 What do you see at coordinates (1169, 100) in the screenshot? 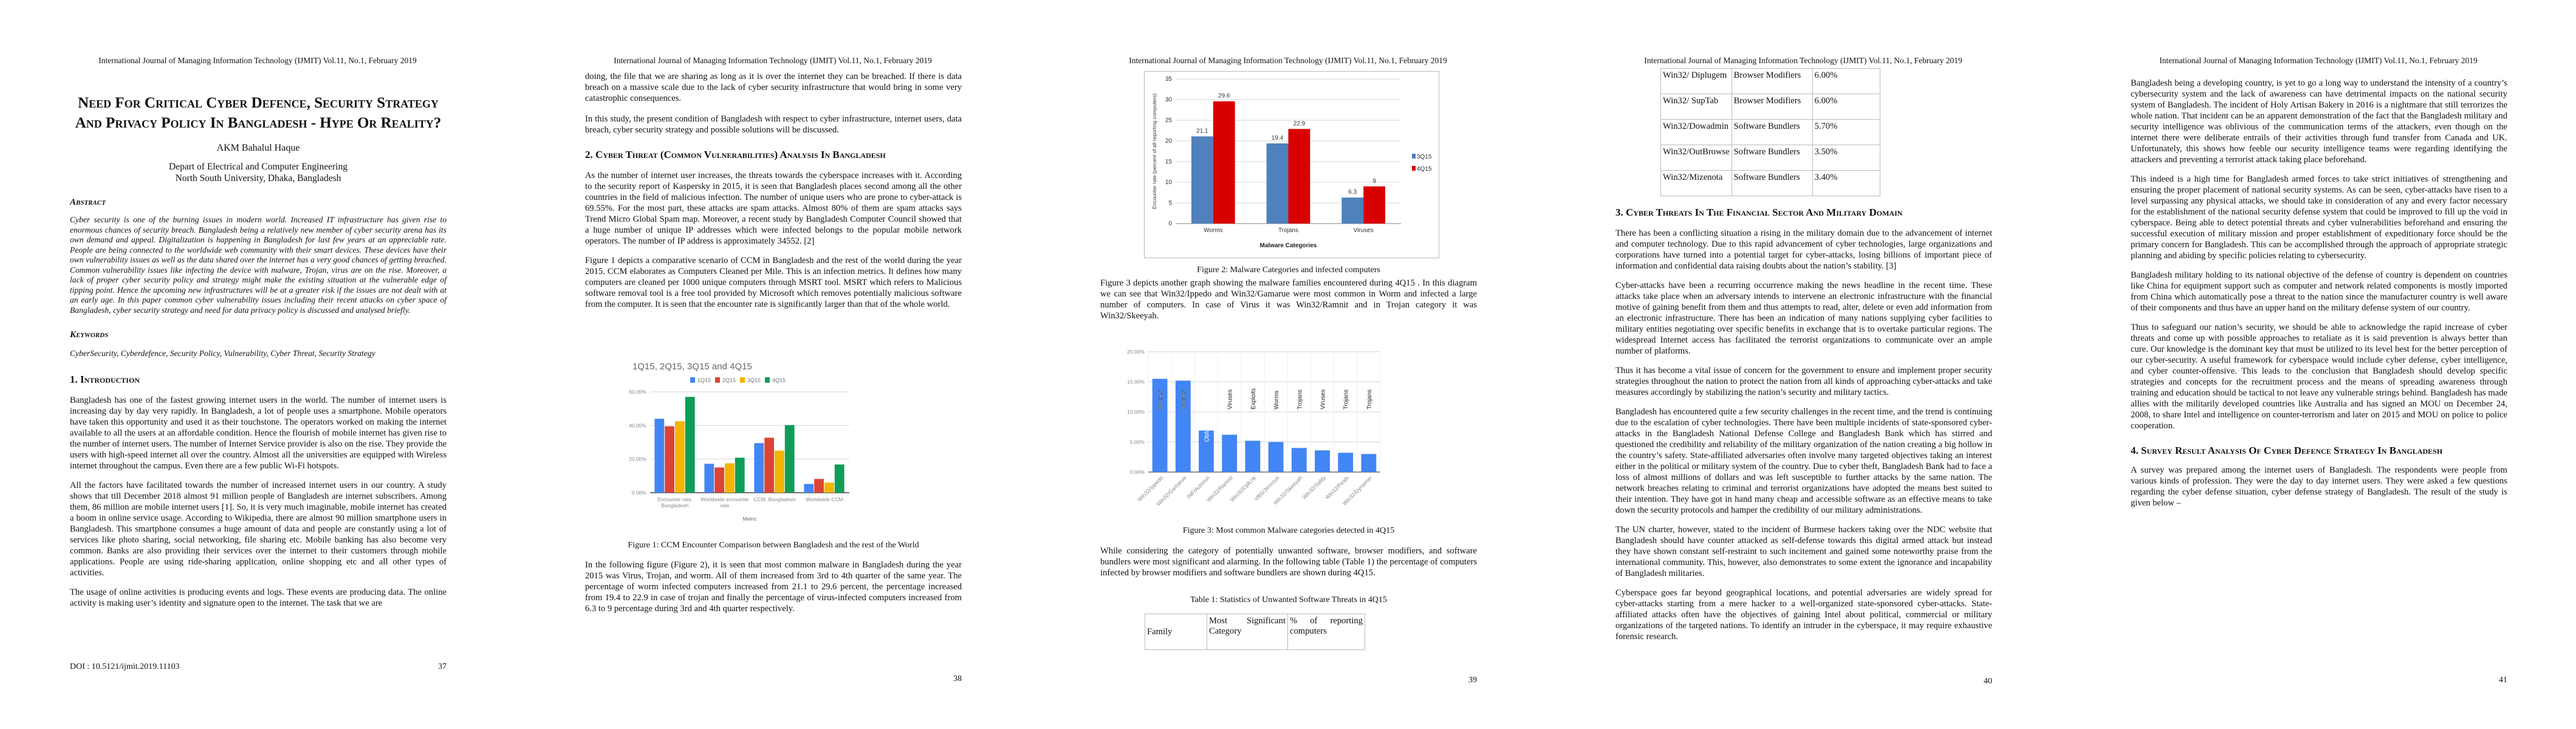
I see `y-tick-label: 30` at bounding box center [1169, 100].